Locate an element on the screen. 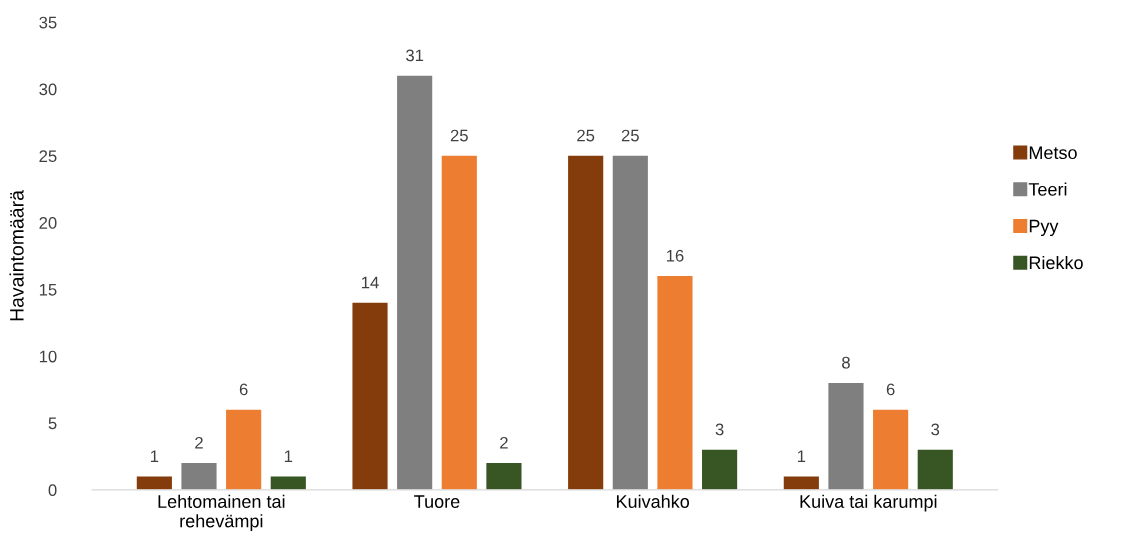 This screenshot has width=1121, height=556. x-tick-label: Lehtomainen tai rehevämpi is located at coordinates (221, 512).